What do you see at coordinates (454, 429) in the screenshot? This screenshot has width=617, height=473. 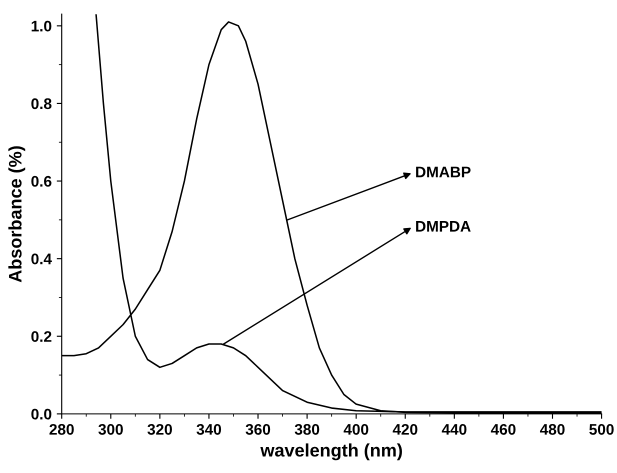 I see `x-tick-label: 440` at bounding box center [454, 429].